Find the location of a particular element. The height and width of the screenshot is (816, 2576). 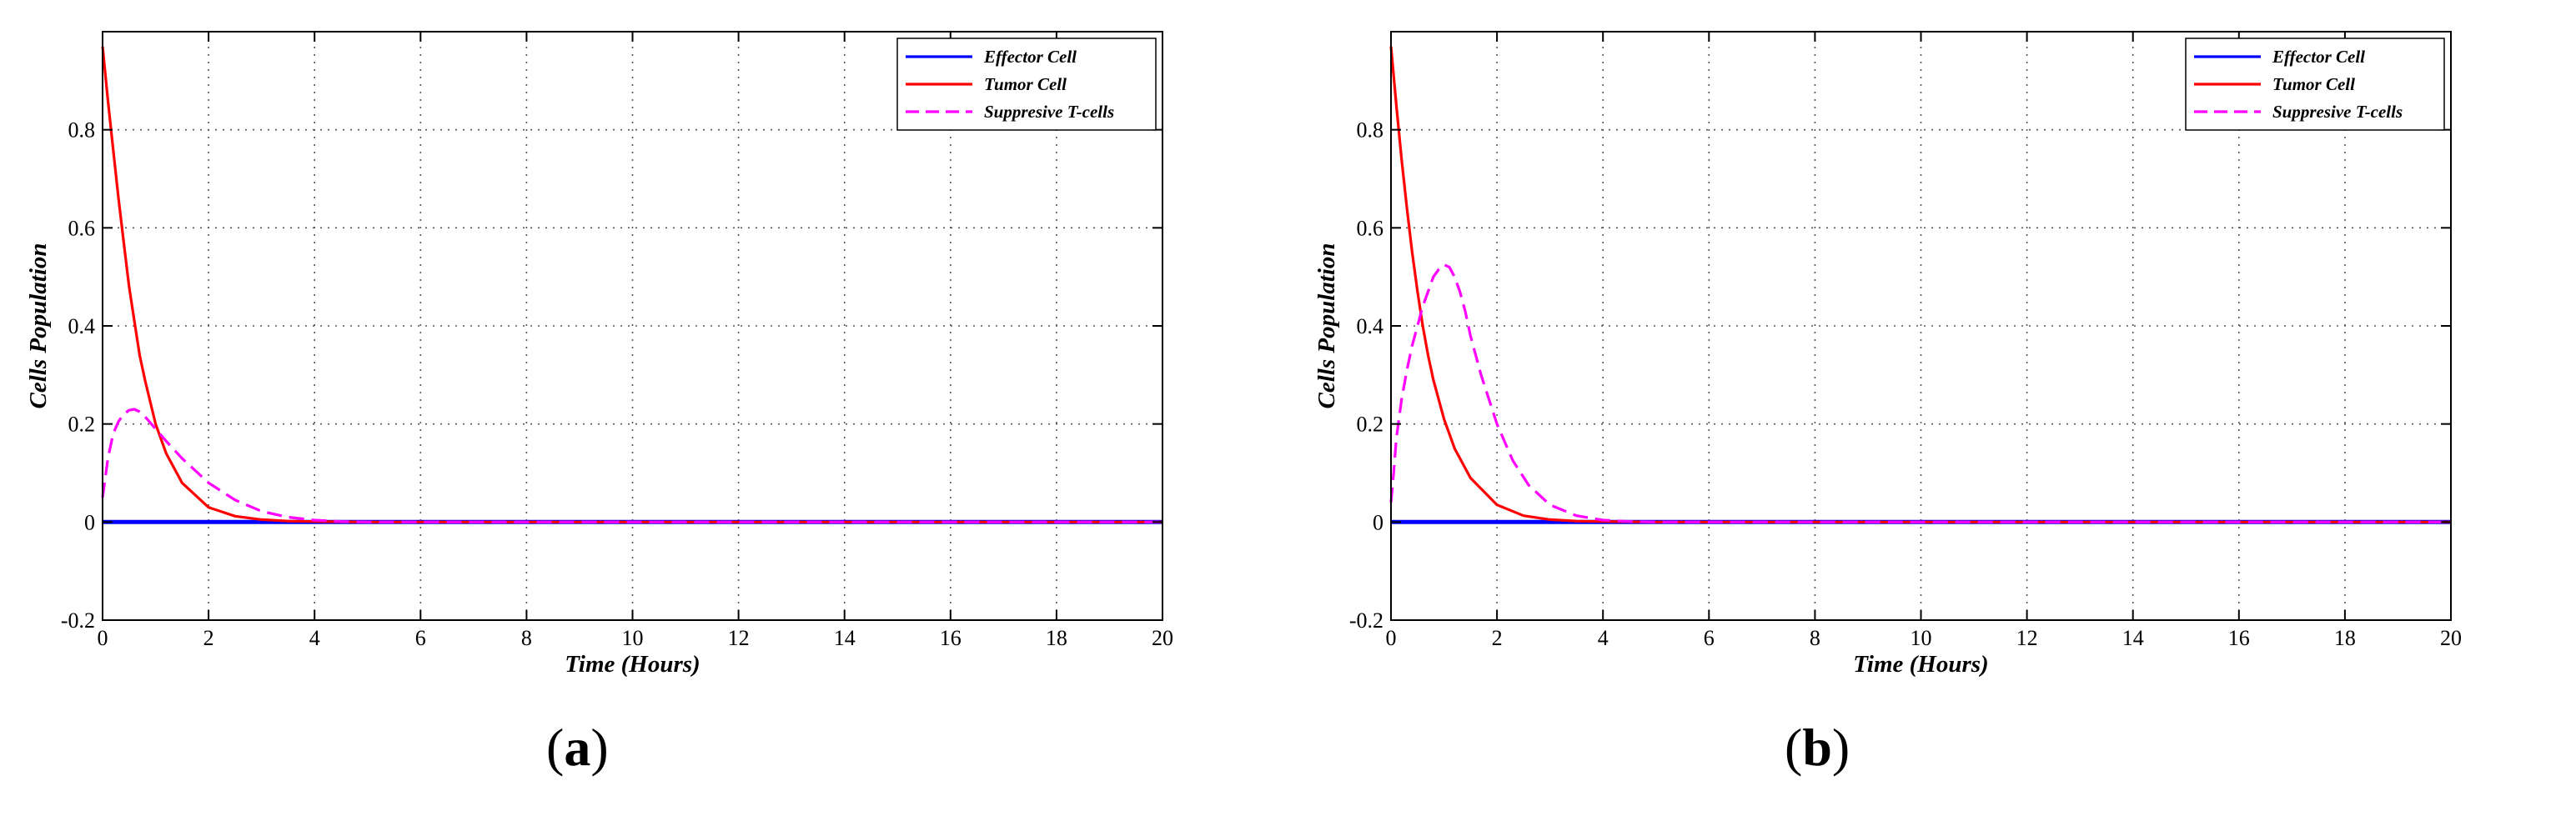

caption-letter-a: a is located at coordinates (577, 747).